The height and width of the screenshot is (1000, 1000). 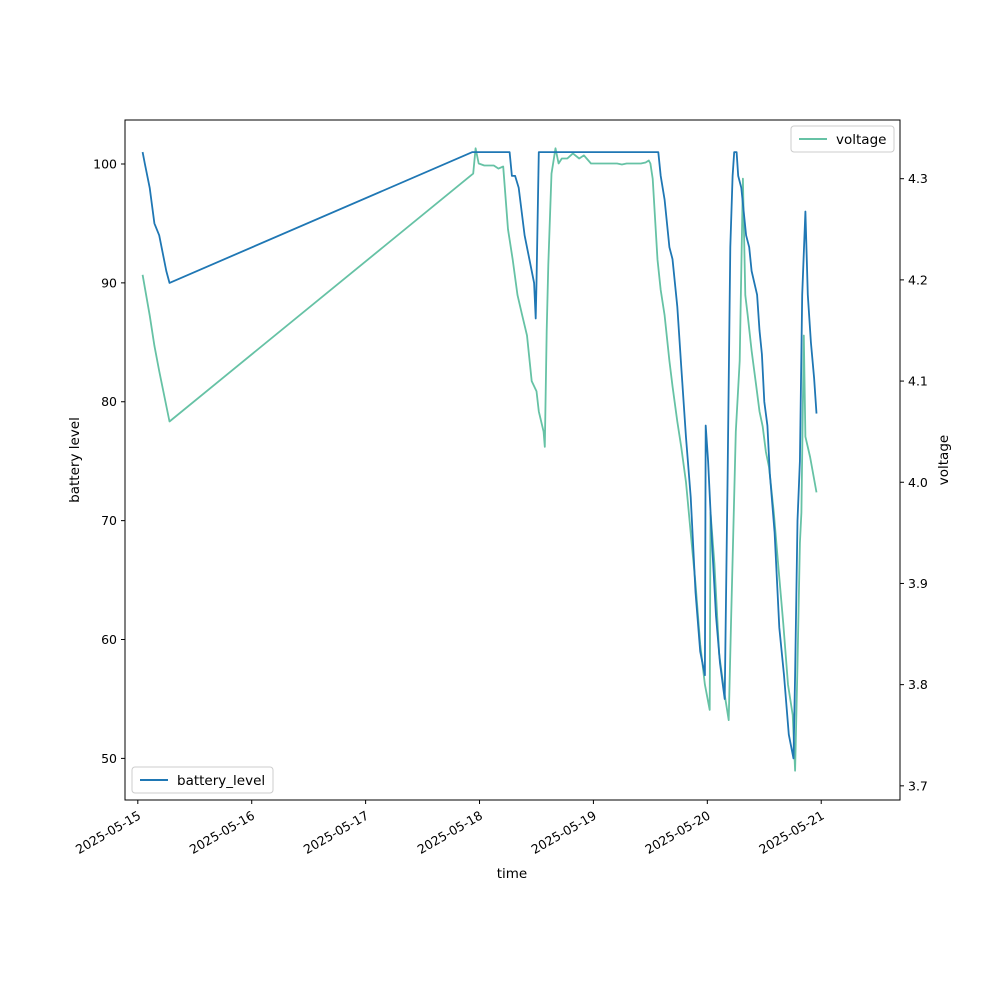 I want to click on y-right-tick-label: 3.7, so click(x=918, y=785).